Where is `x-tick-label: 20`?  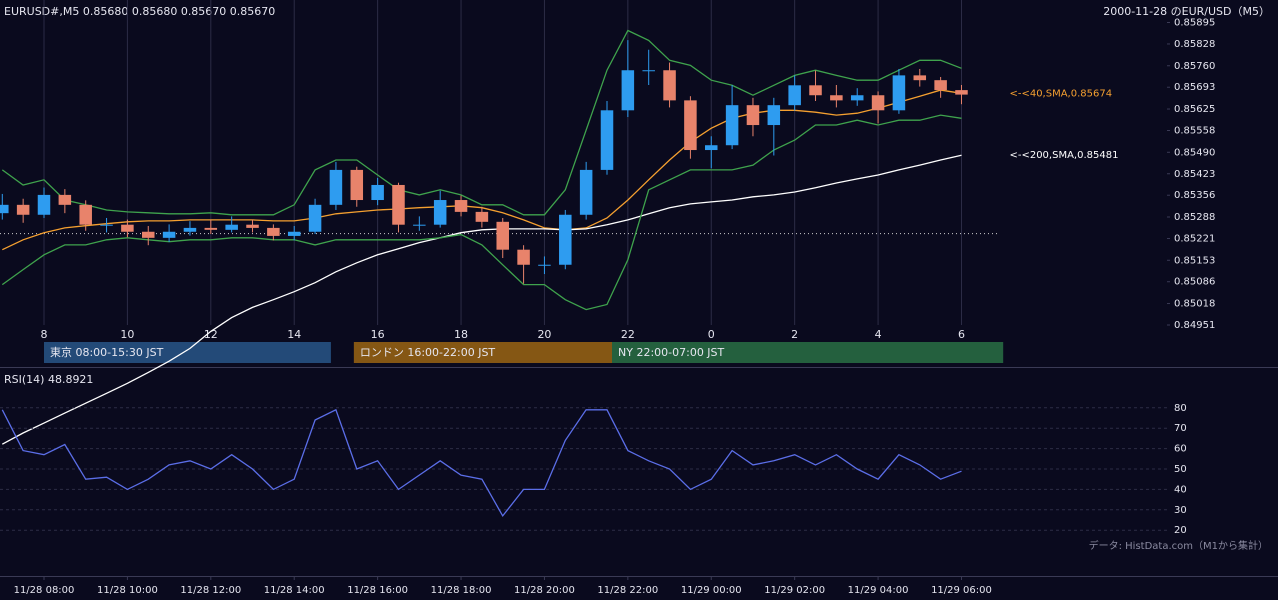
x-tick-label: 20 is located at coordinates (544, 334).